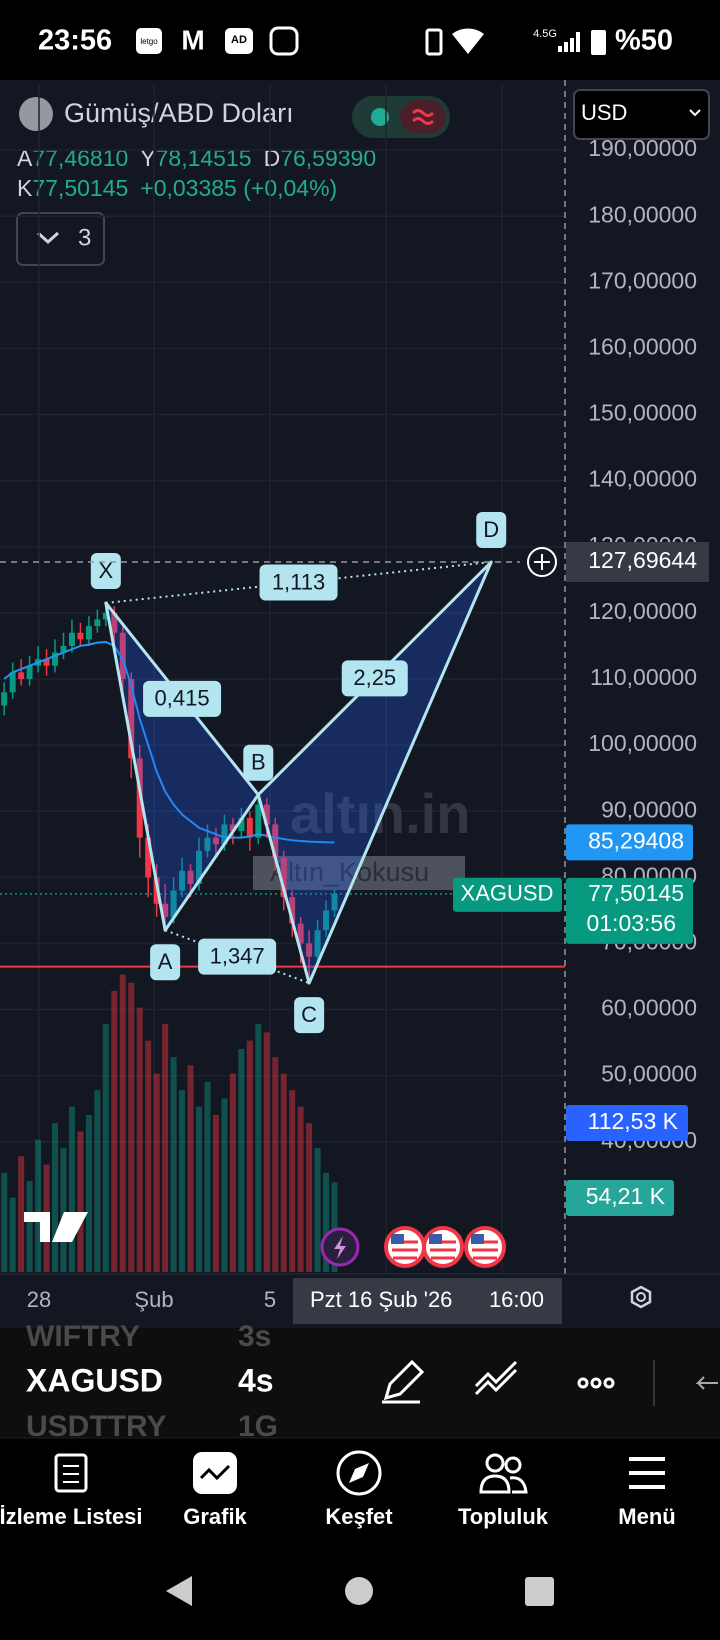  I want to click on y-tick-label: 120,00000, so click(642, 611).